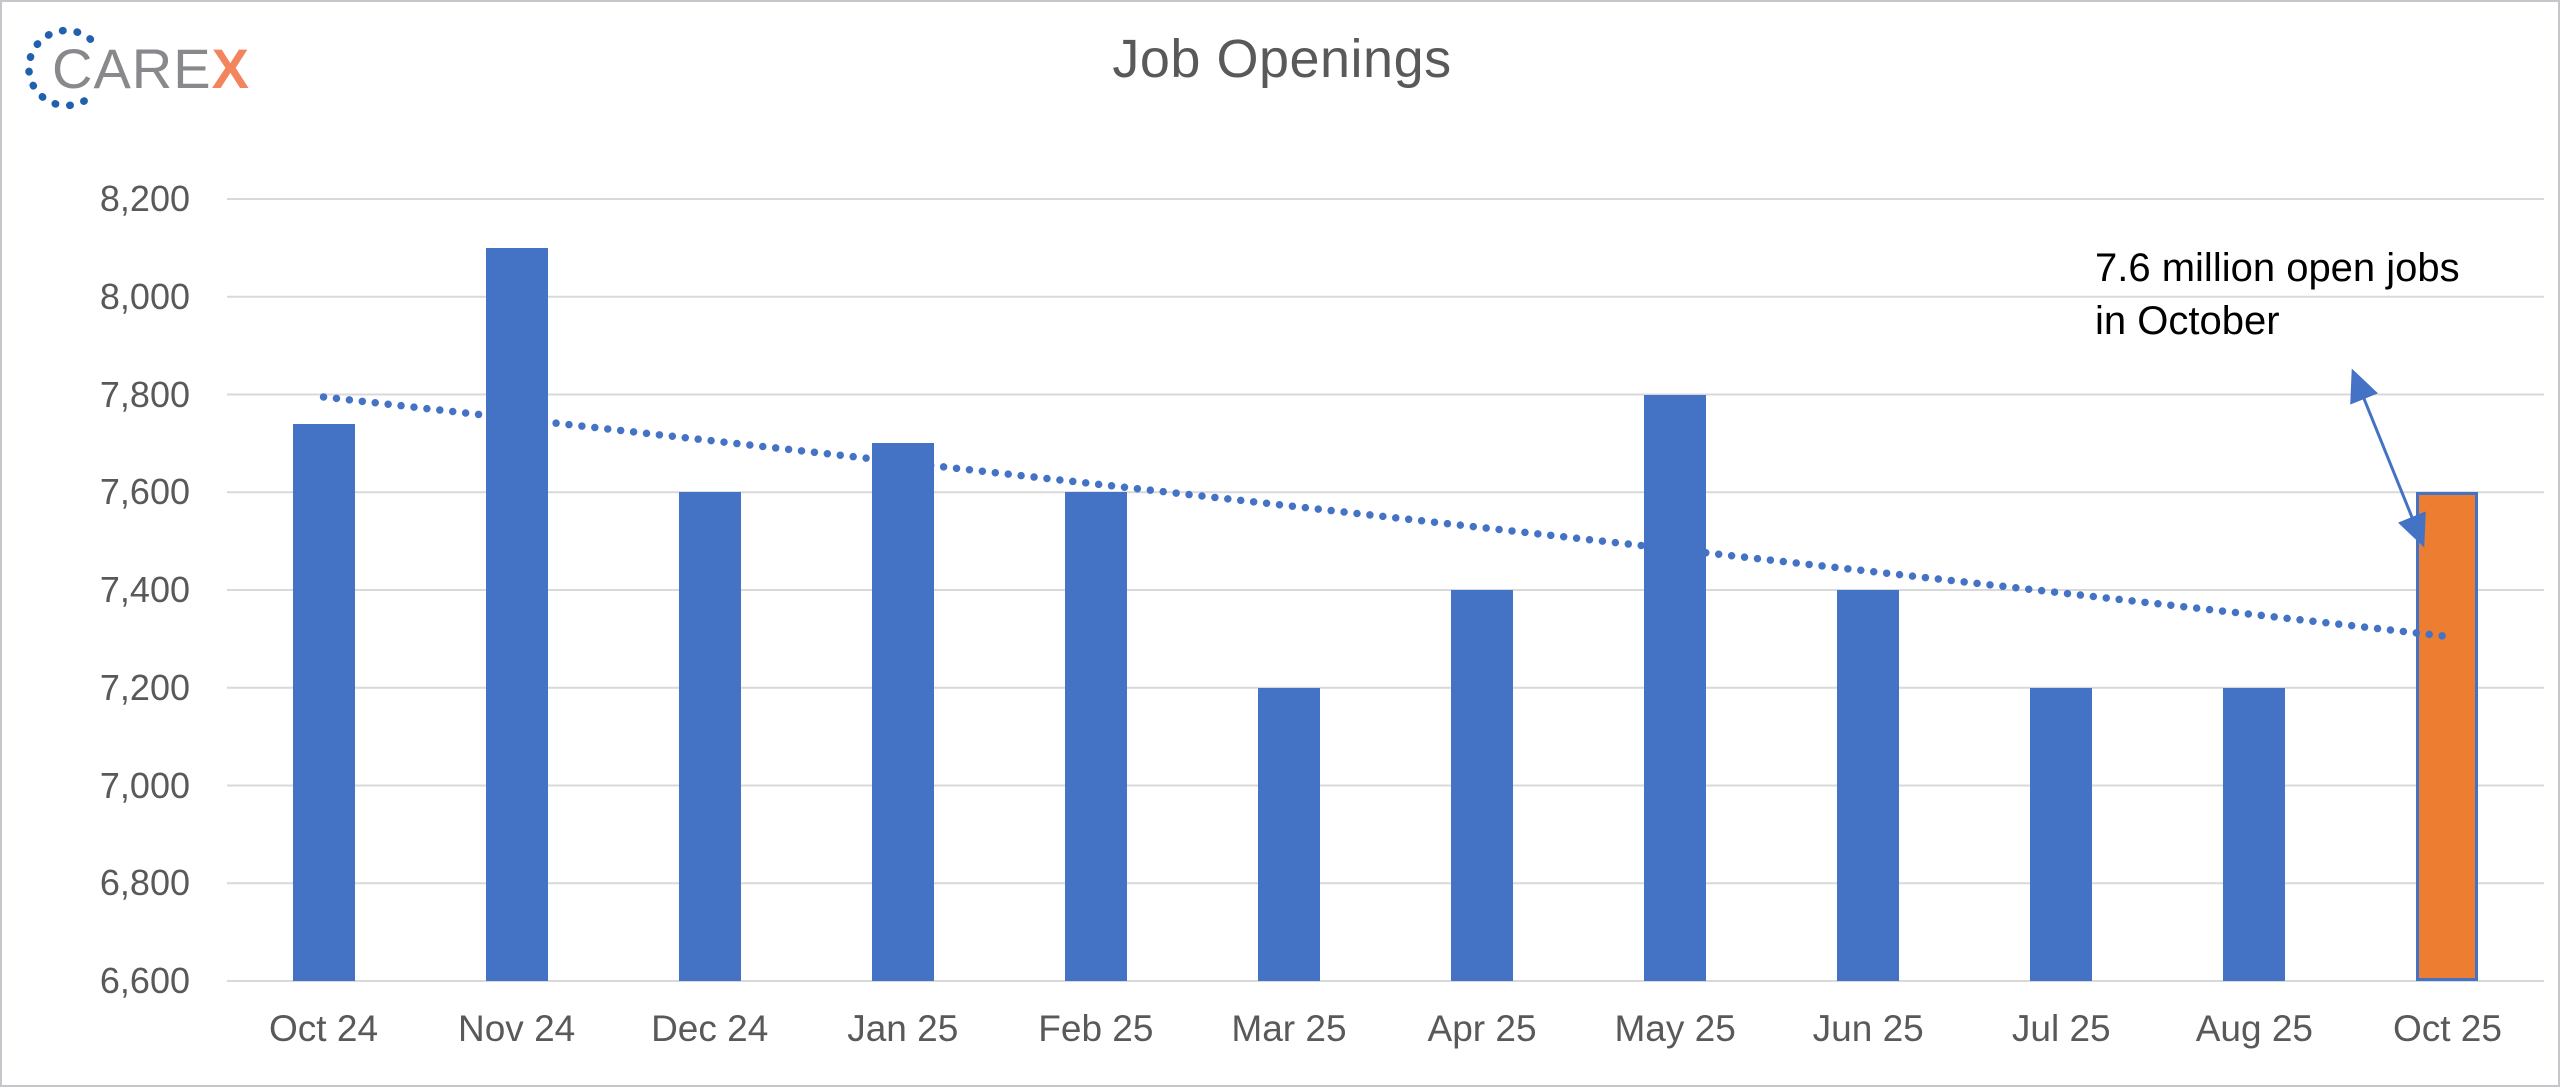 This screenshot has height=1087, width=2560. Describe the element at coordinates (144, 492) in the screenshot. I see `y-axis-tick-label: 7,600` at that location.